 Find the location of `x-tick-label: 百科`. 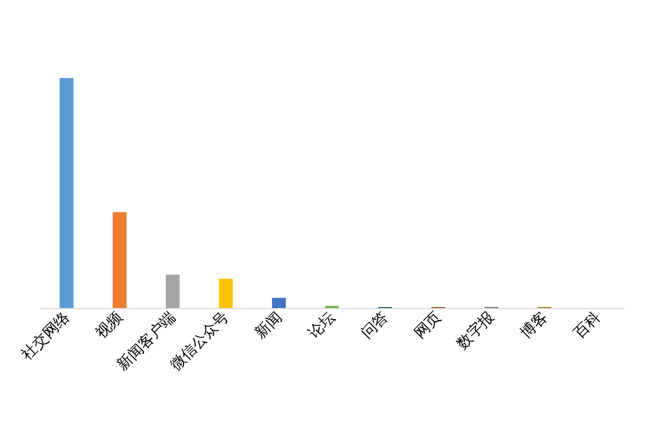

x-tick-label: 百科 is located at coordinates (587, 325).